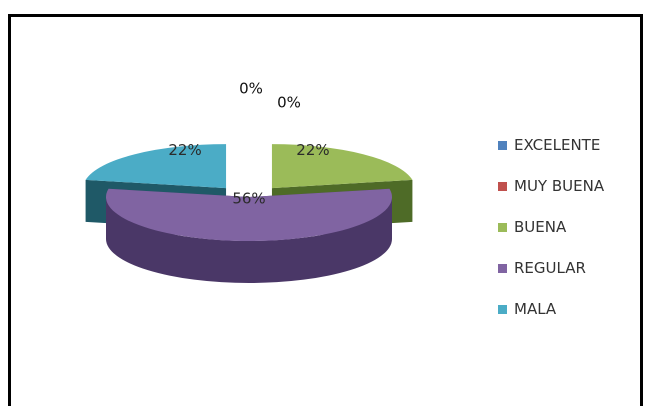  I want to click on data-label-muy-buena: 0%, so click(289, 103).